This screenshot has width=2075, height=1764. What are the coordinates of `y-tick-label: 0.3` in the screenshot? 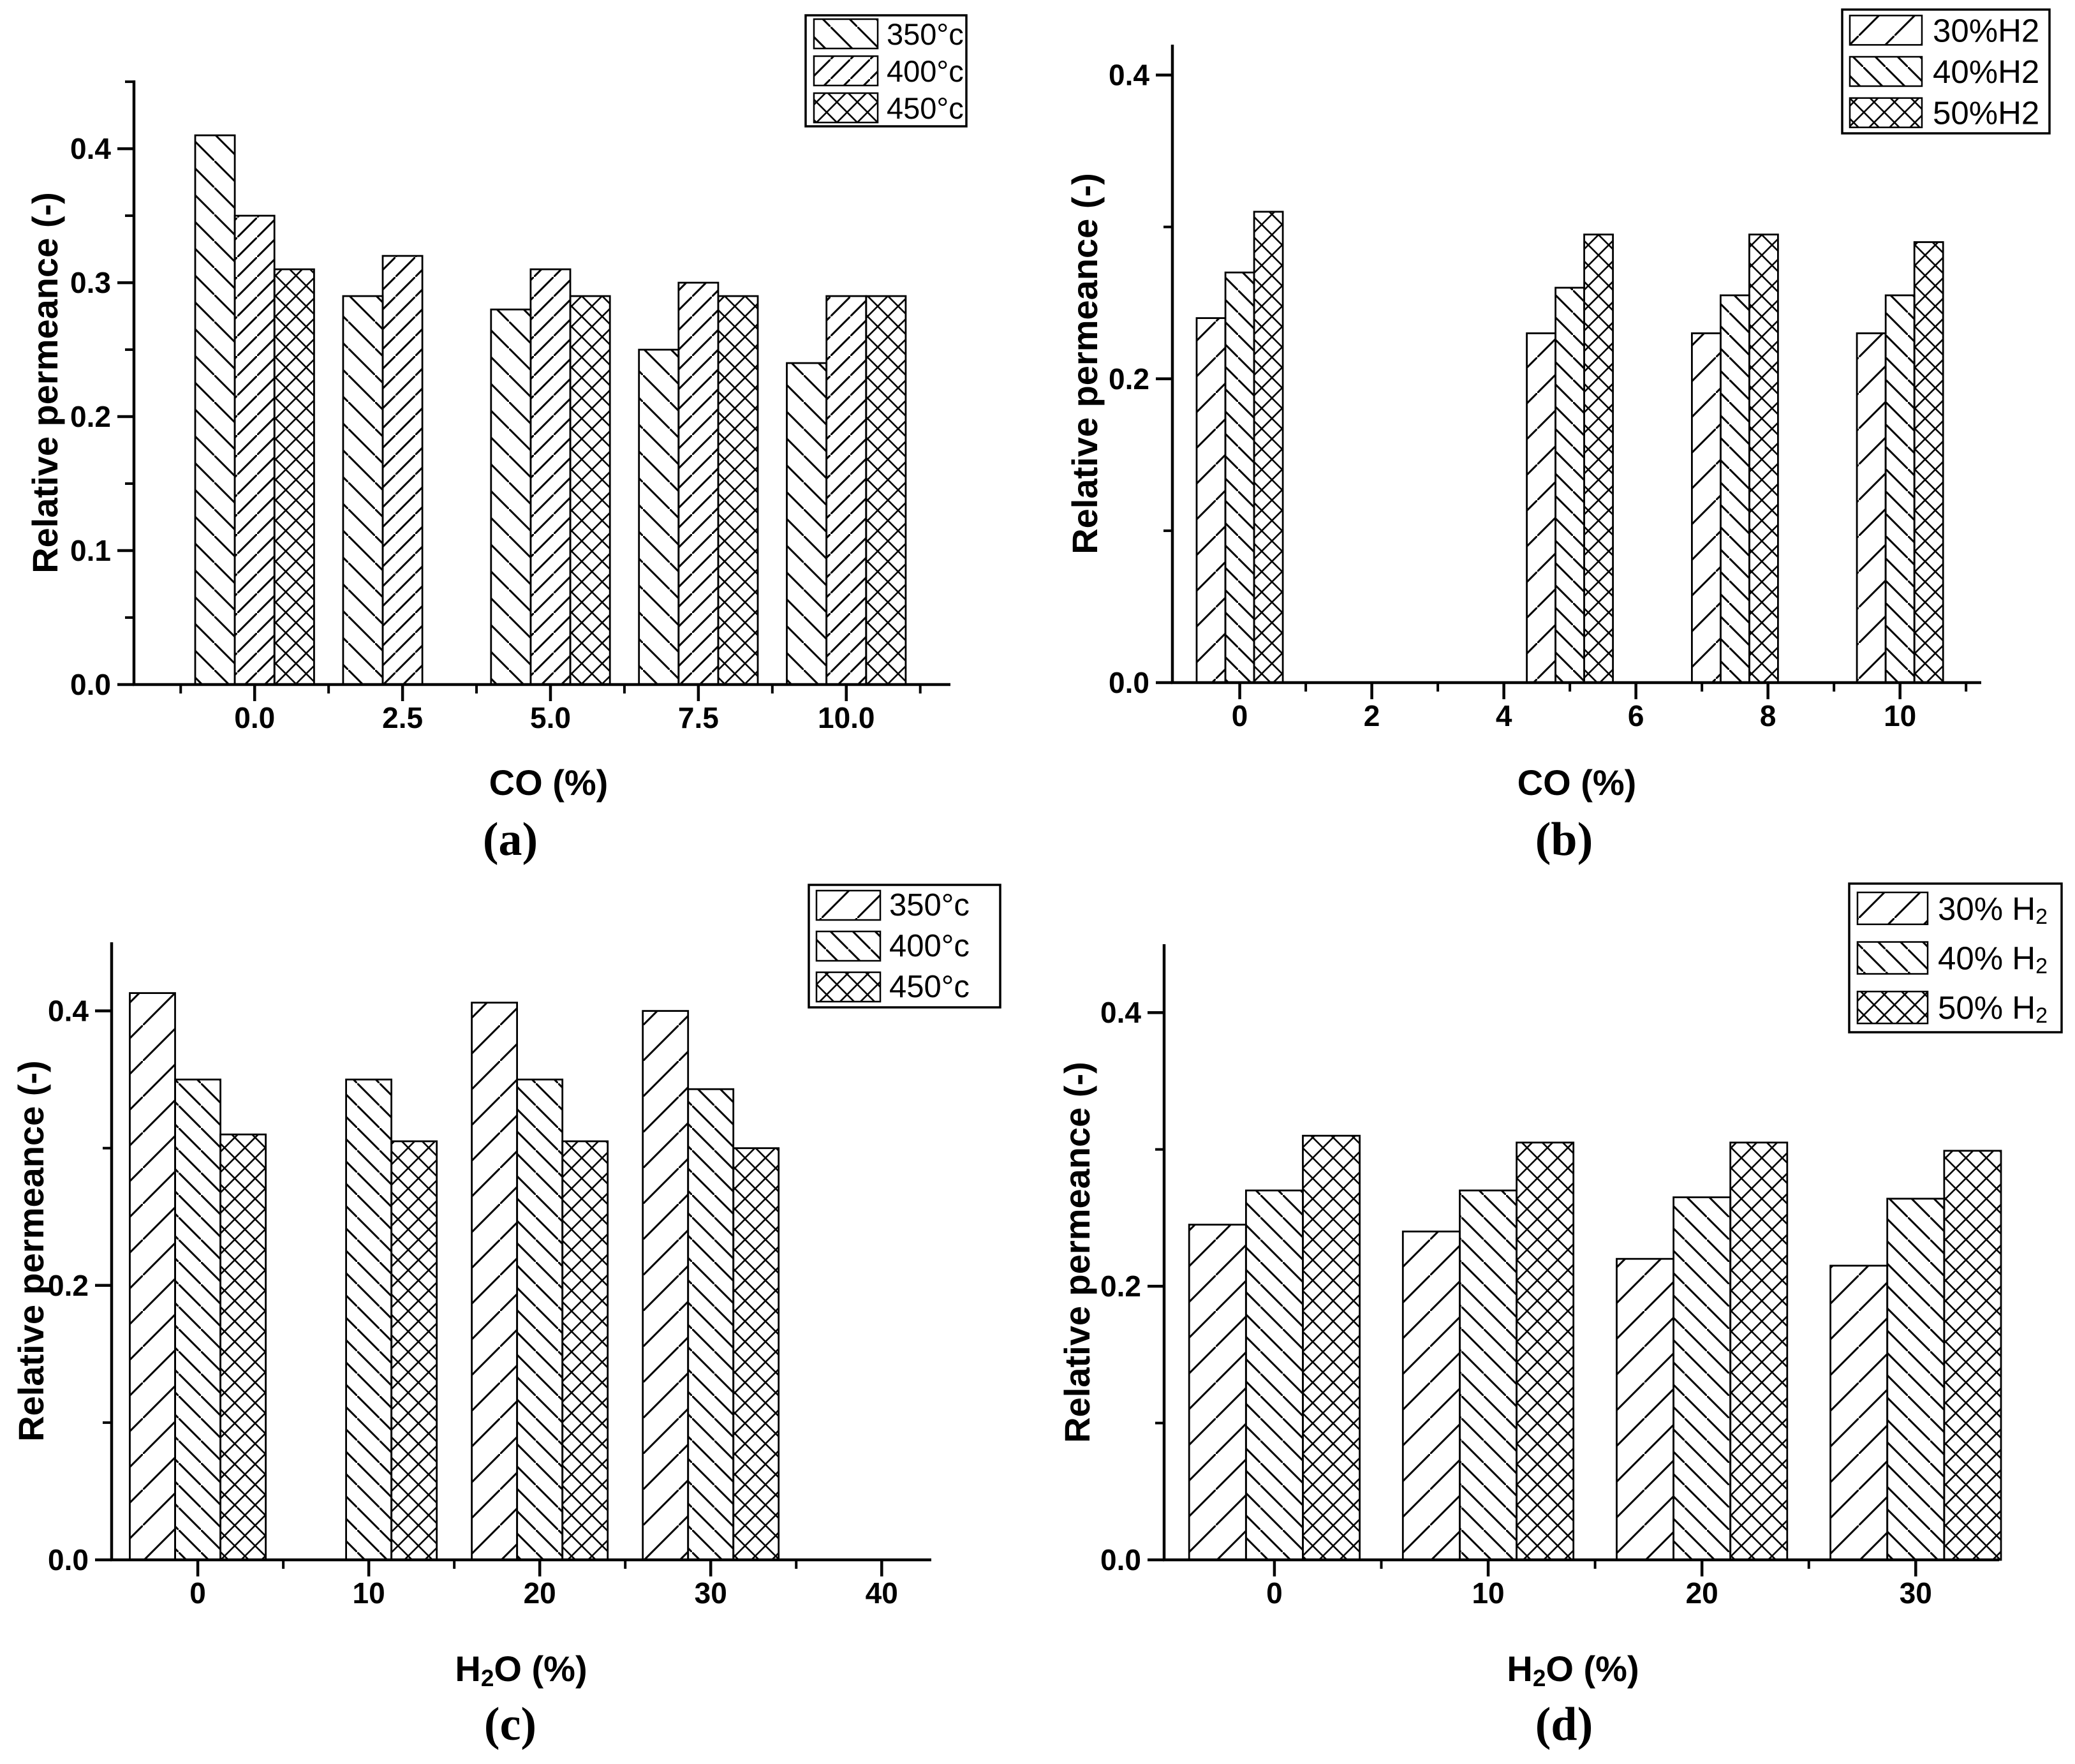 It's located at (90, 282).